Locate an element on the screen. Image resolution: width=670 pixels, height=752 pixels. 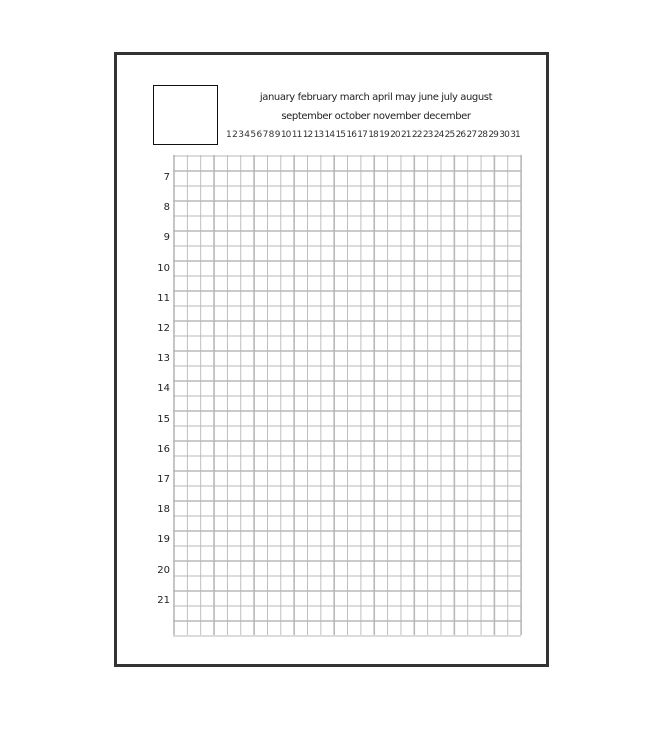
hour-label: 12 is located at coordinates (163, 328).